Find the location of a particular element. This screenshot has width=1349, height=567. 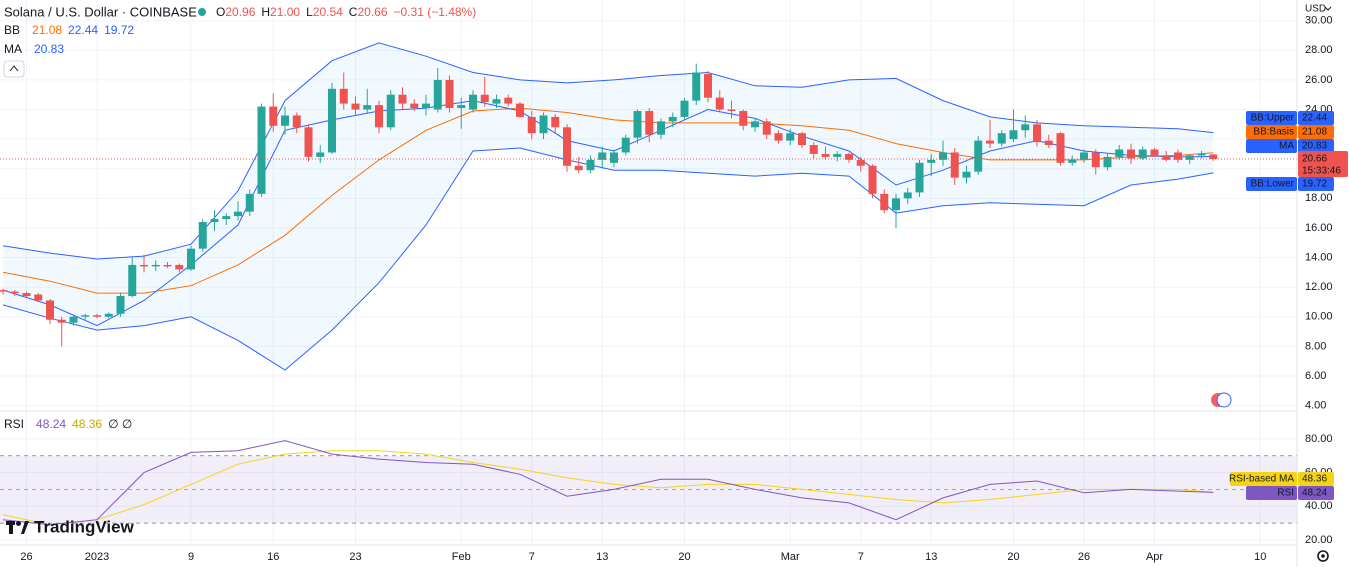

currency: USD is located at coordinates (1315, 9).